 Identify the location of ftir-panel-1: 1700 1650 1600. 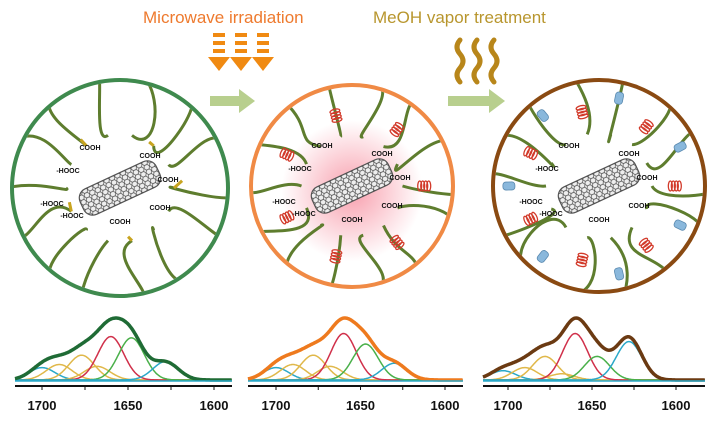
(123, 364).